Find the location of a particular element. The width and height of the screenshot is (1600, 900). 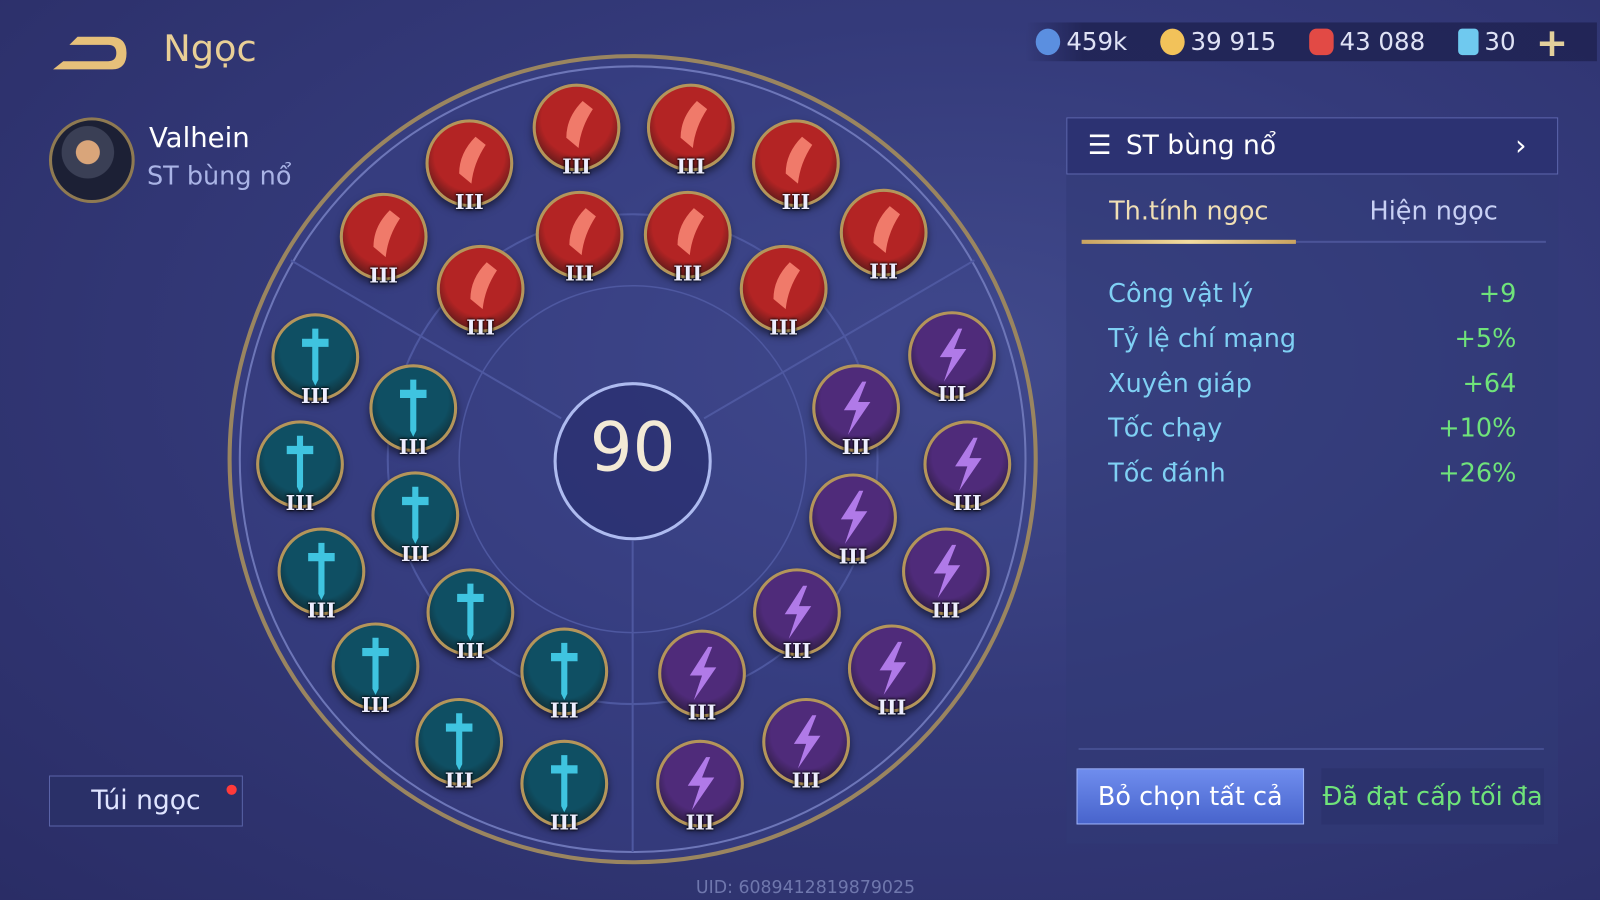

stat-row: Xuyên giáp +64 is located at coordinates (1312, 383).